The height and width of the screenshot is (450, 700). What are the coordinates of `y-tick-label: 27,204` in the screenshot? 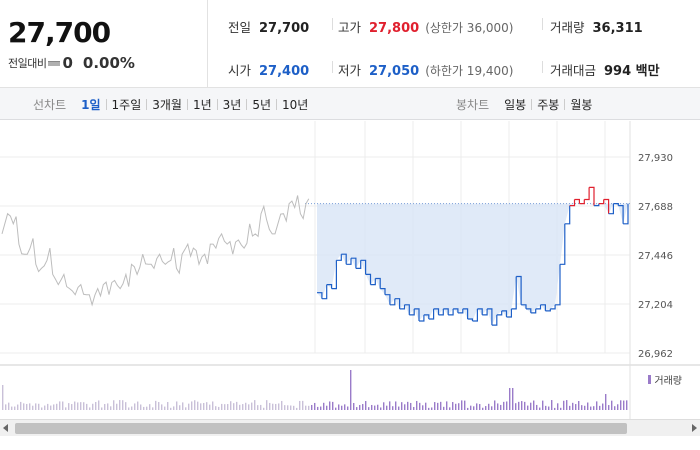 It's located at (655, 305).